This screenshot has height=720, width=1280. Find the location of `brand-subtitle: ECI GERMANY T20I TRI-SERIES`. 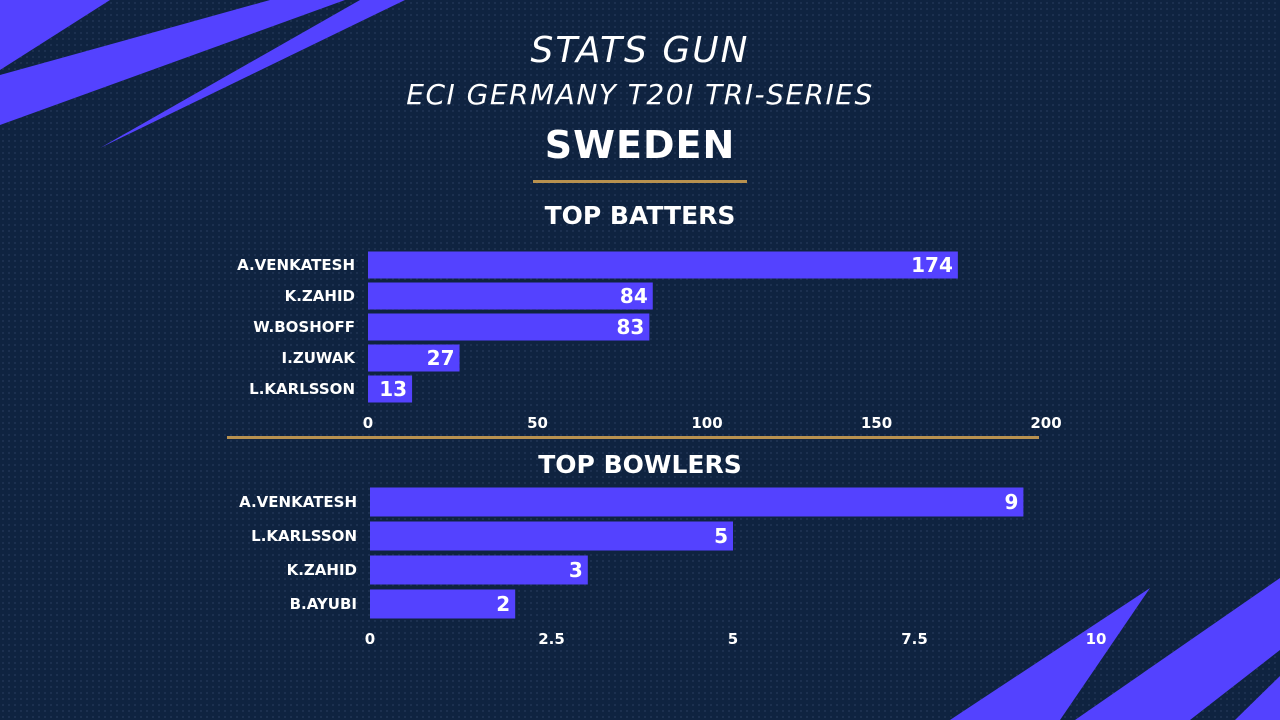

brand-subtitle: ECI GERMANY T20I TRI-SERIES is located at coordinates (640, 94).